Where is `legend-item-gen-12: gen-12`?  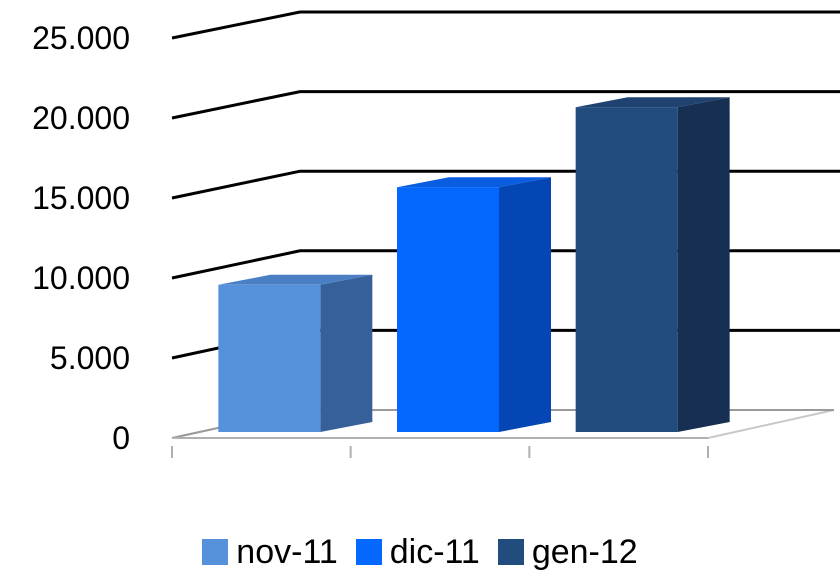
legend-item-gen-12: gen-12 is located at coordinates (567, 552).